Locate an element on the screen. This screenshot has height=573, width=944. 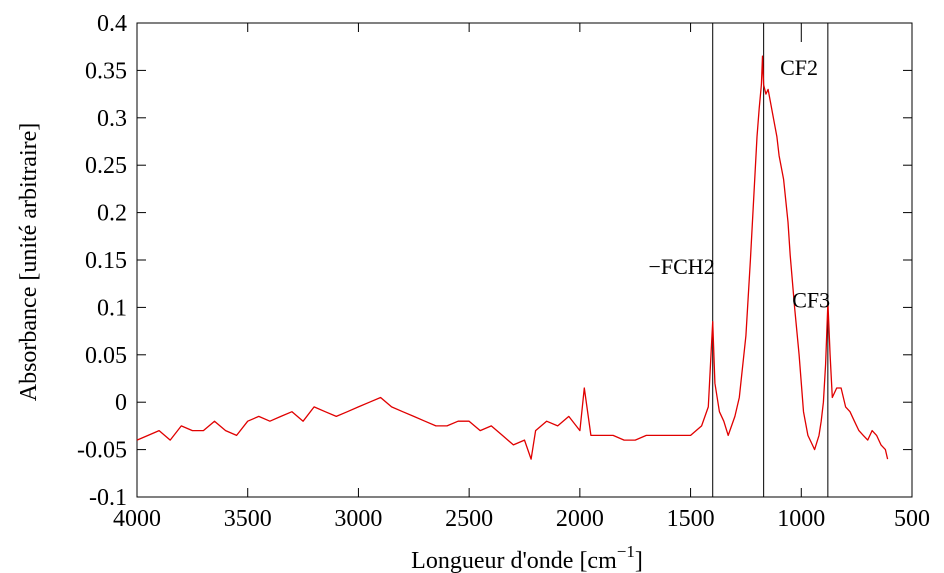
y-tick-label: -0.1 is located at coordinates (108, 498).